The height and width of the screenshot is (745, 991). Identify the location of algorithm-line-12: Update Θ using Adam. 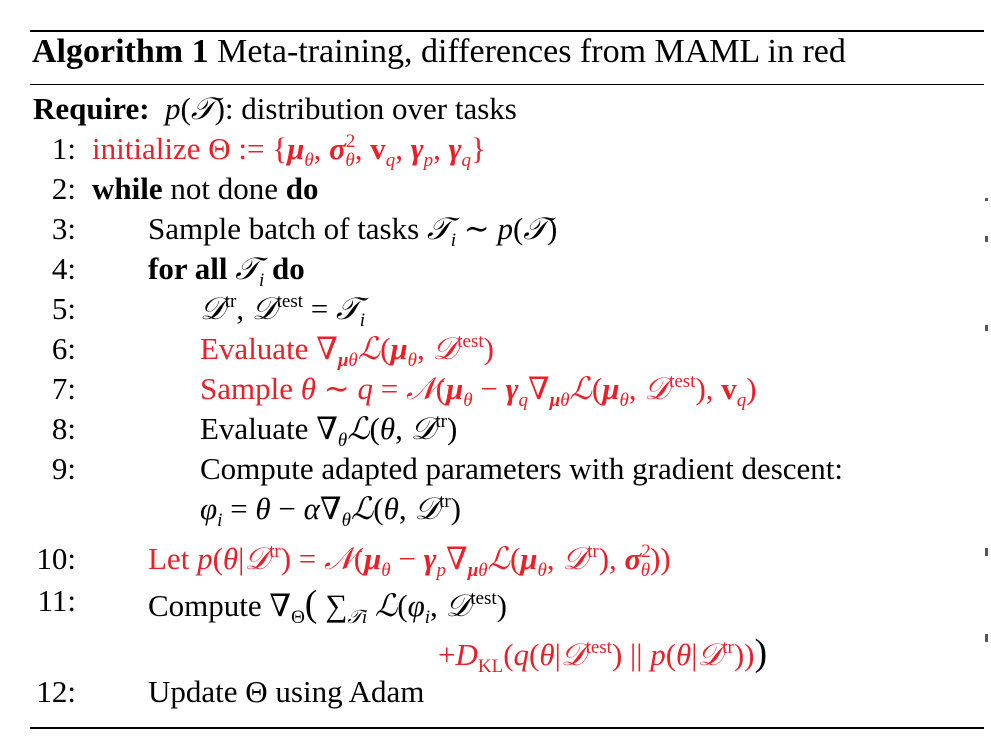
(286, 691).